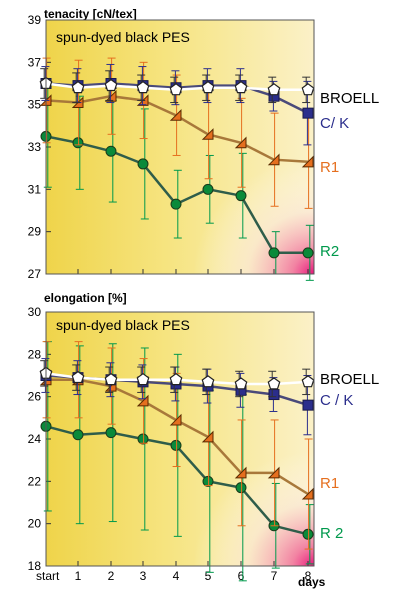  Describe the element at coordinates (329, 251) in the screenshot. I see `series-label: R2` at that location.